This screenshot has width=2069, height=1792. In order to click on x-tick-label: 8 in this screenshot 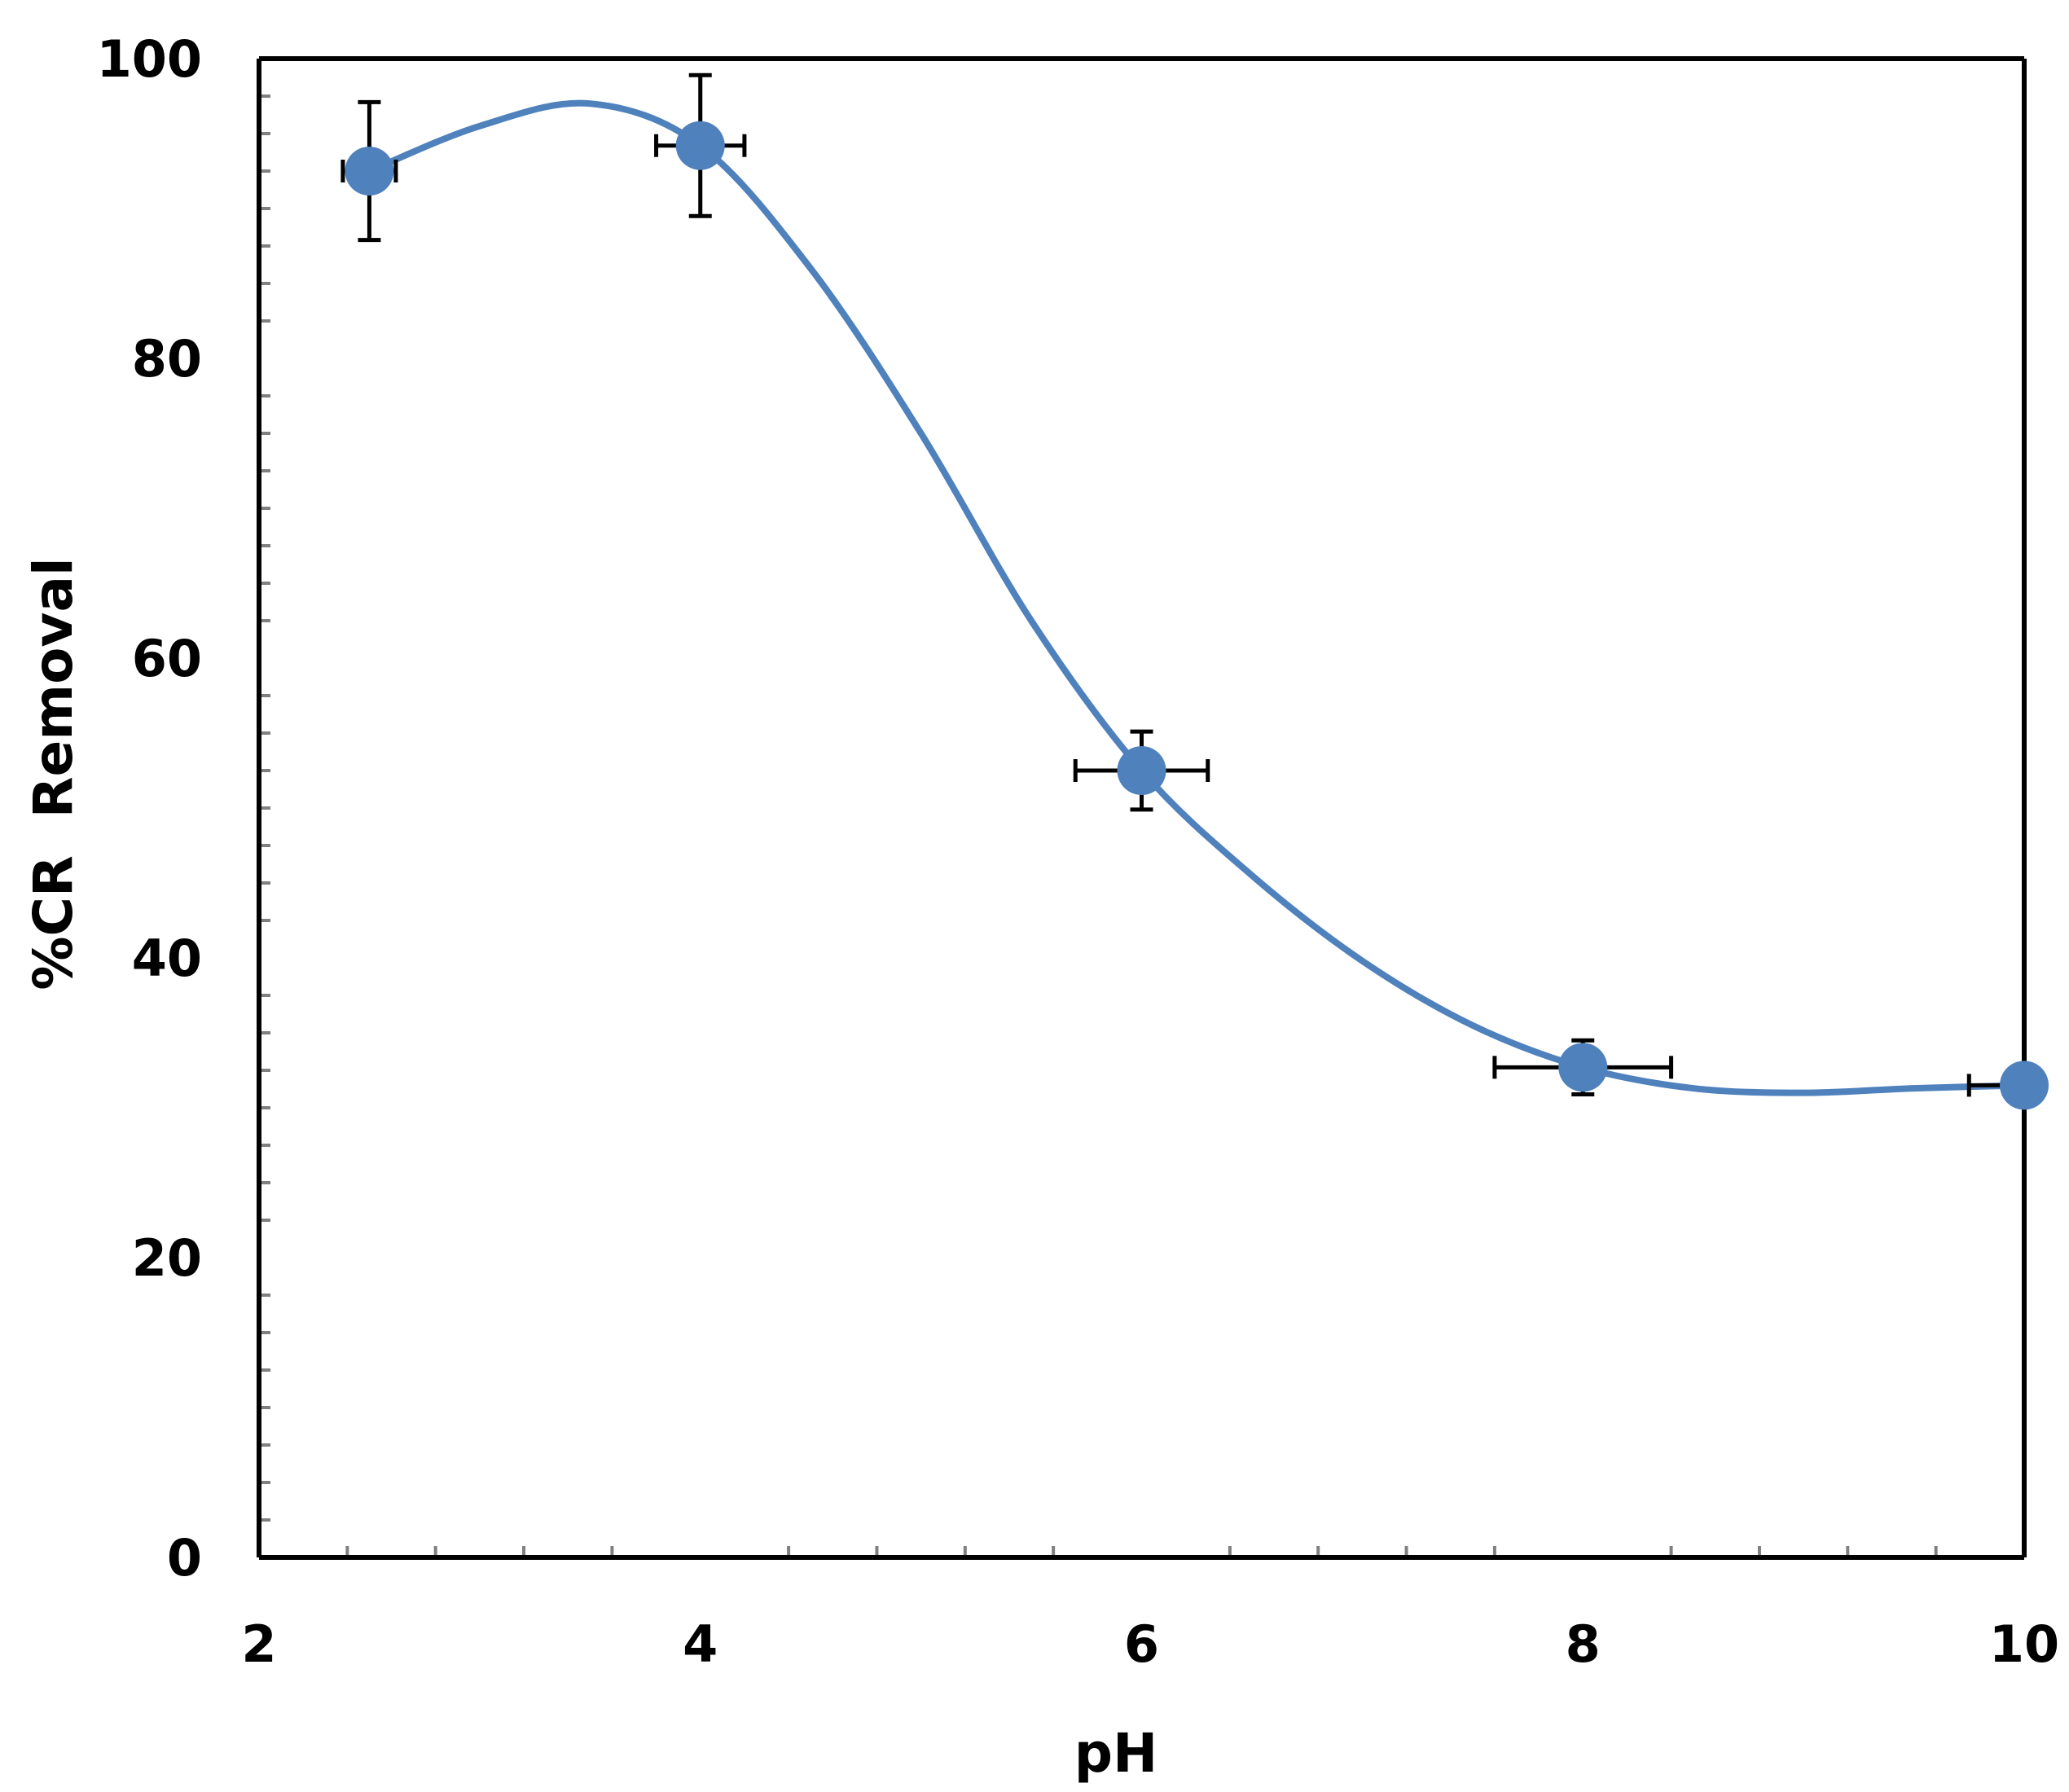, I will do `click(1584, 1644)`.